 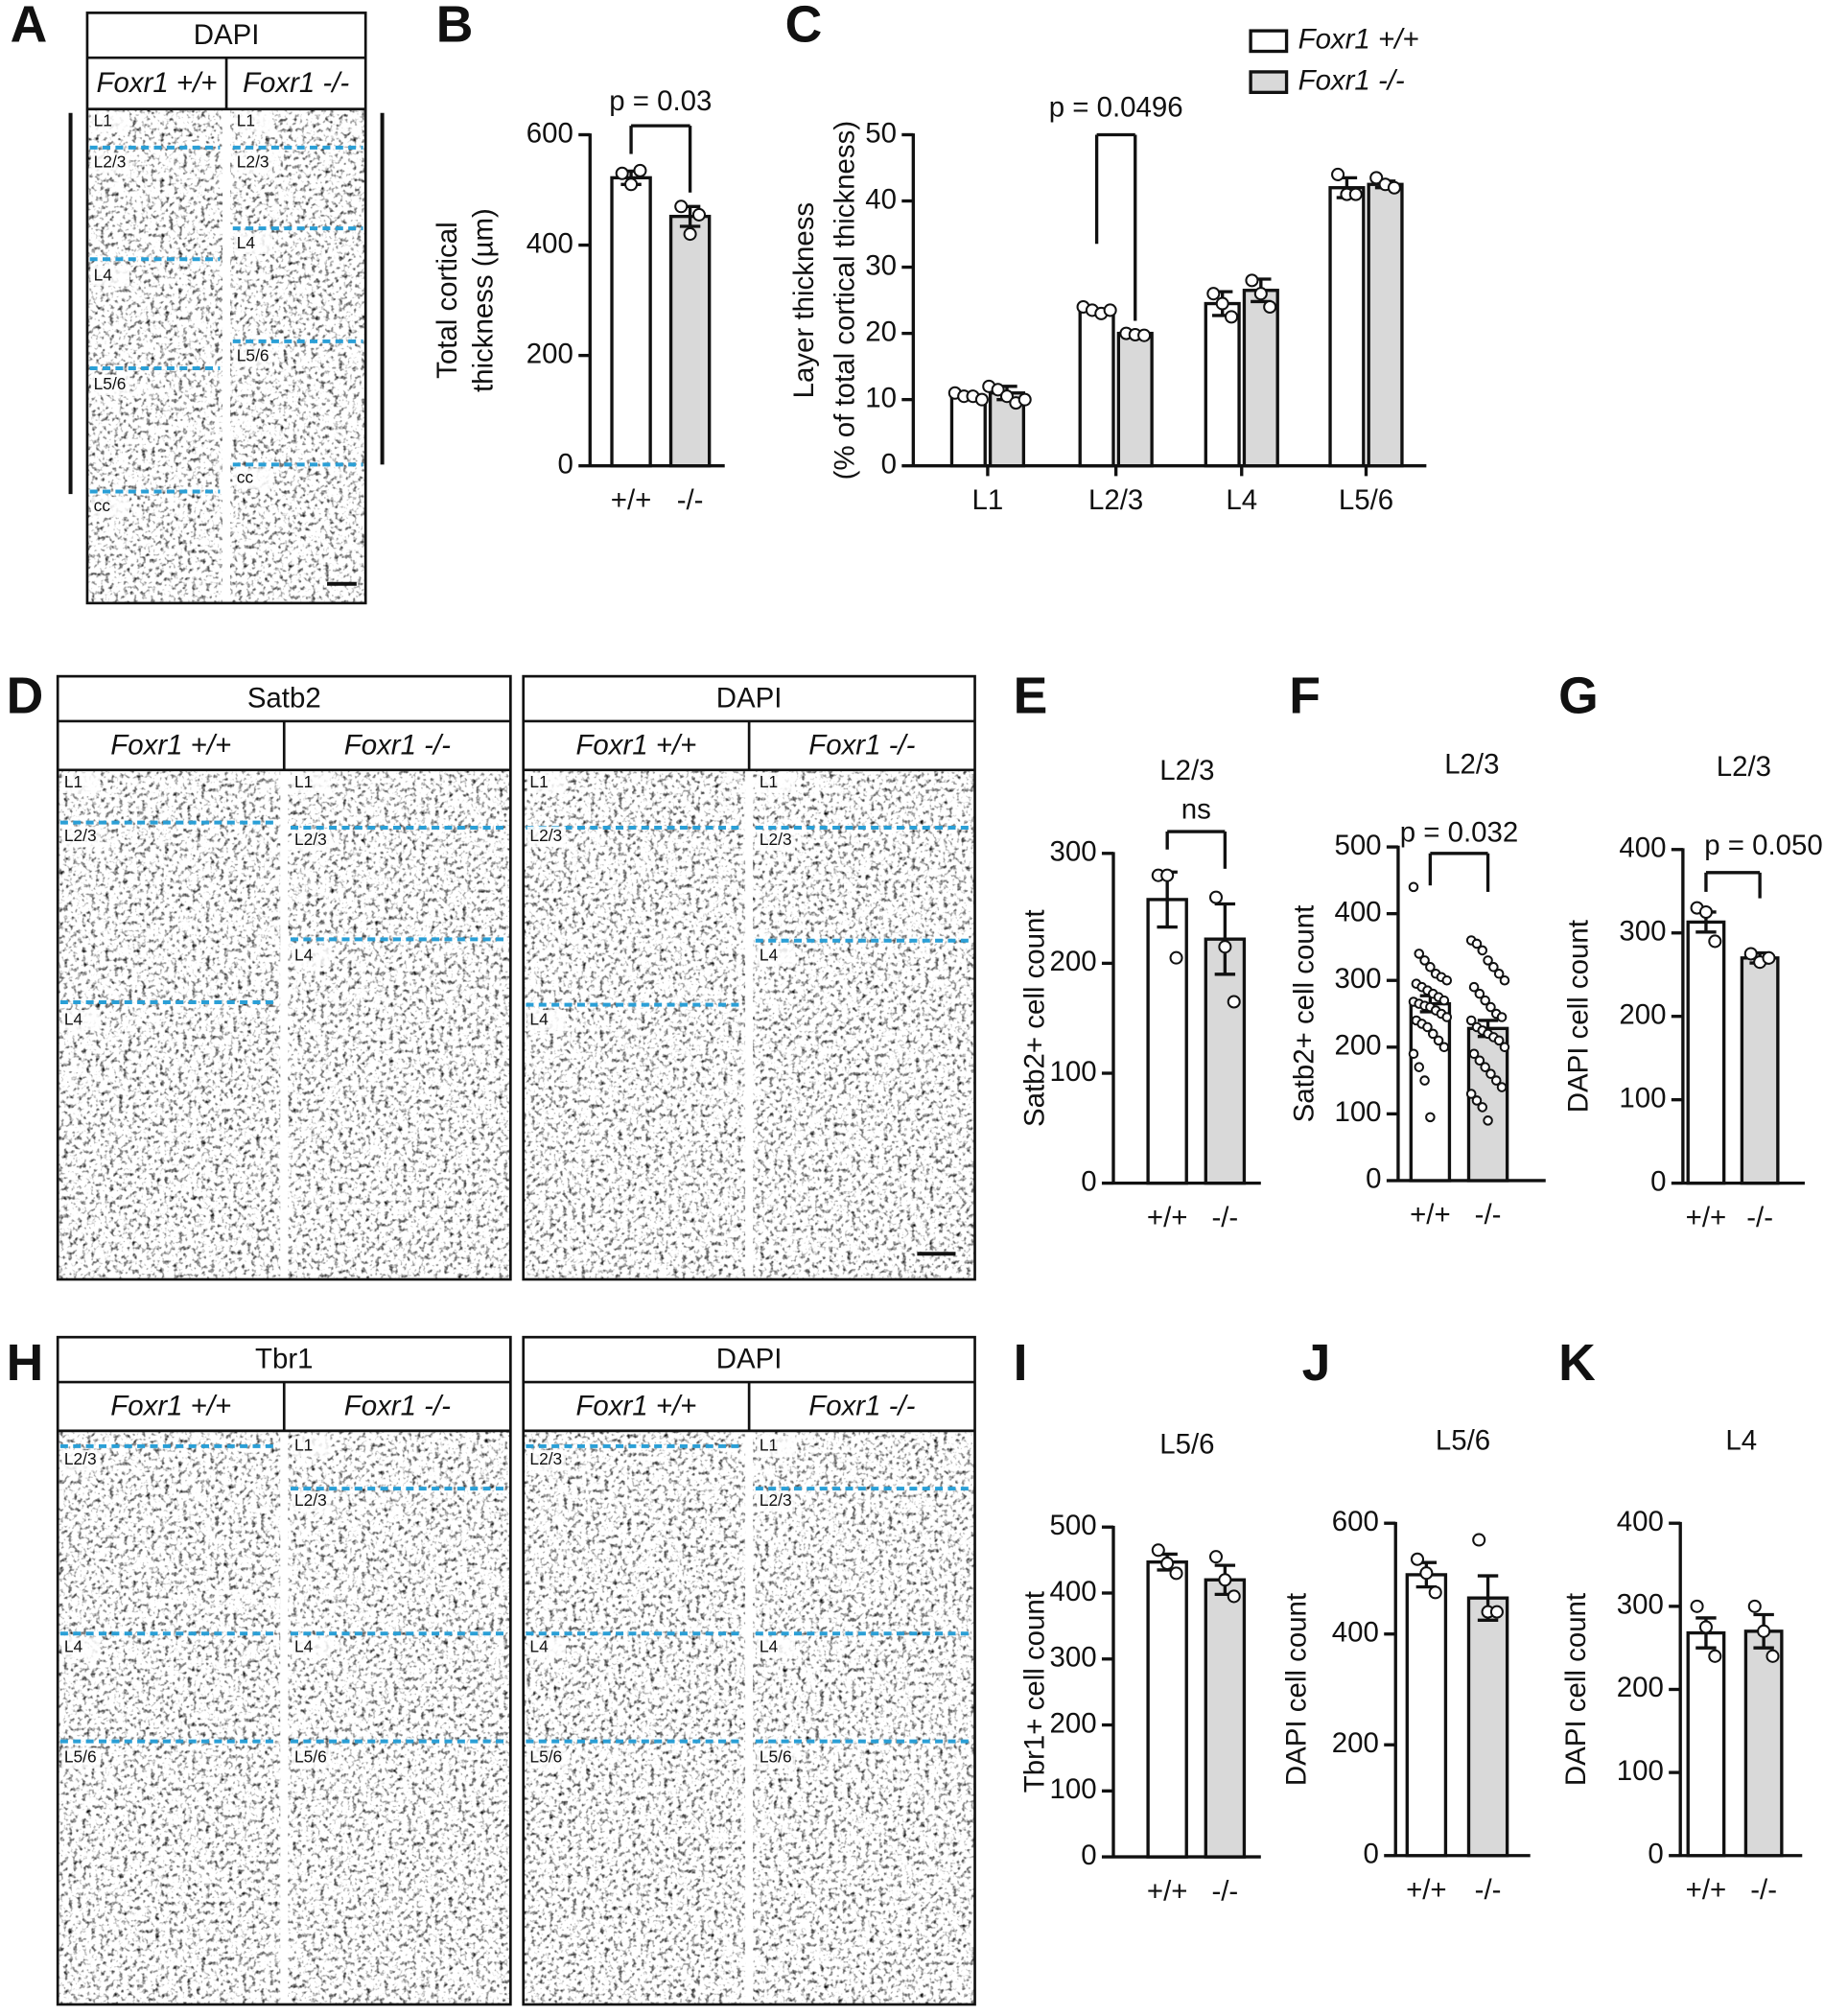 I want to click on layer-label: cc, so click(x=246, y=477).